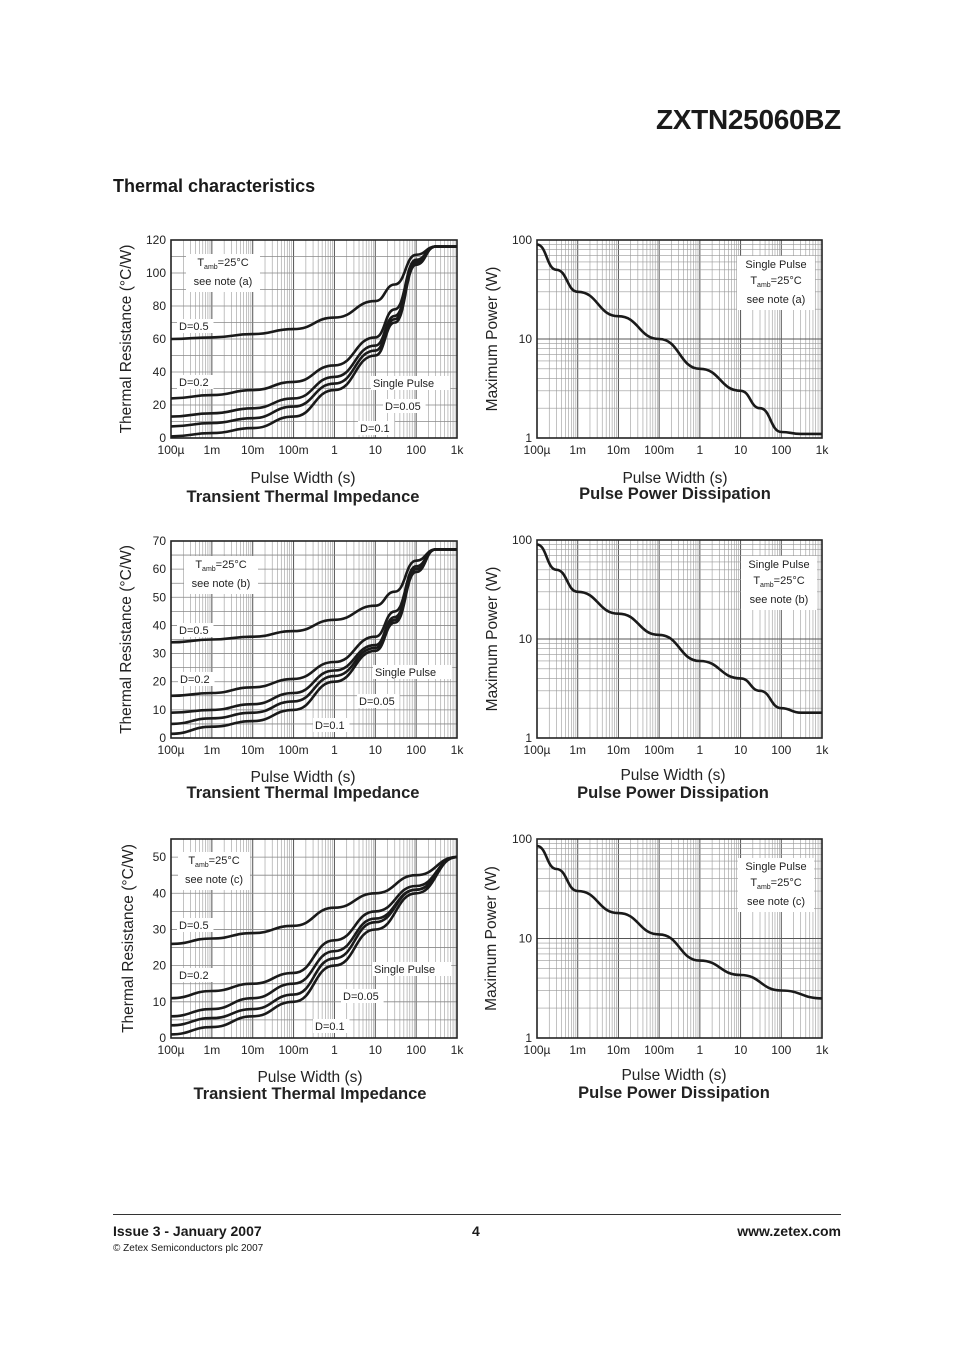 This screenshot has width=954, height=1351. I want to click on footer-website: www.zetex.com, so click(789, 1231).